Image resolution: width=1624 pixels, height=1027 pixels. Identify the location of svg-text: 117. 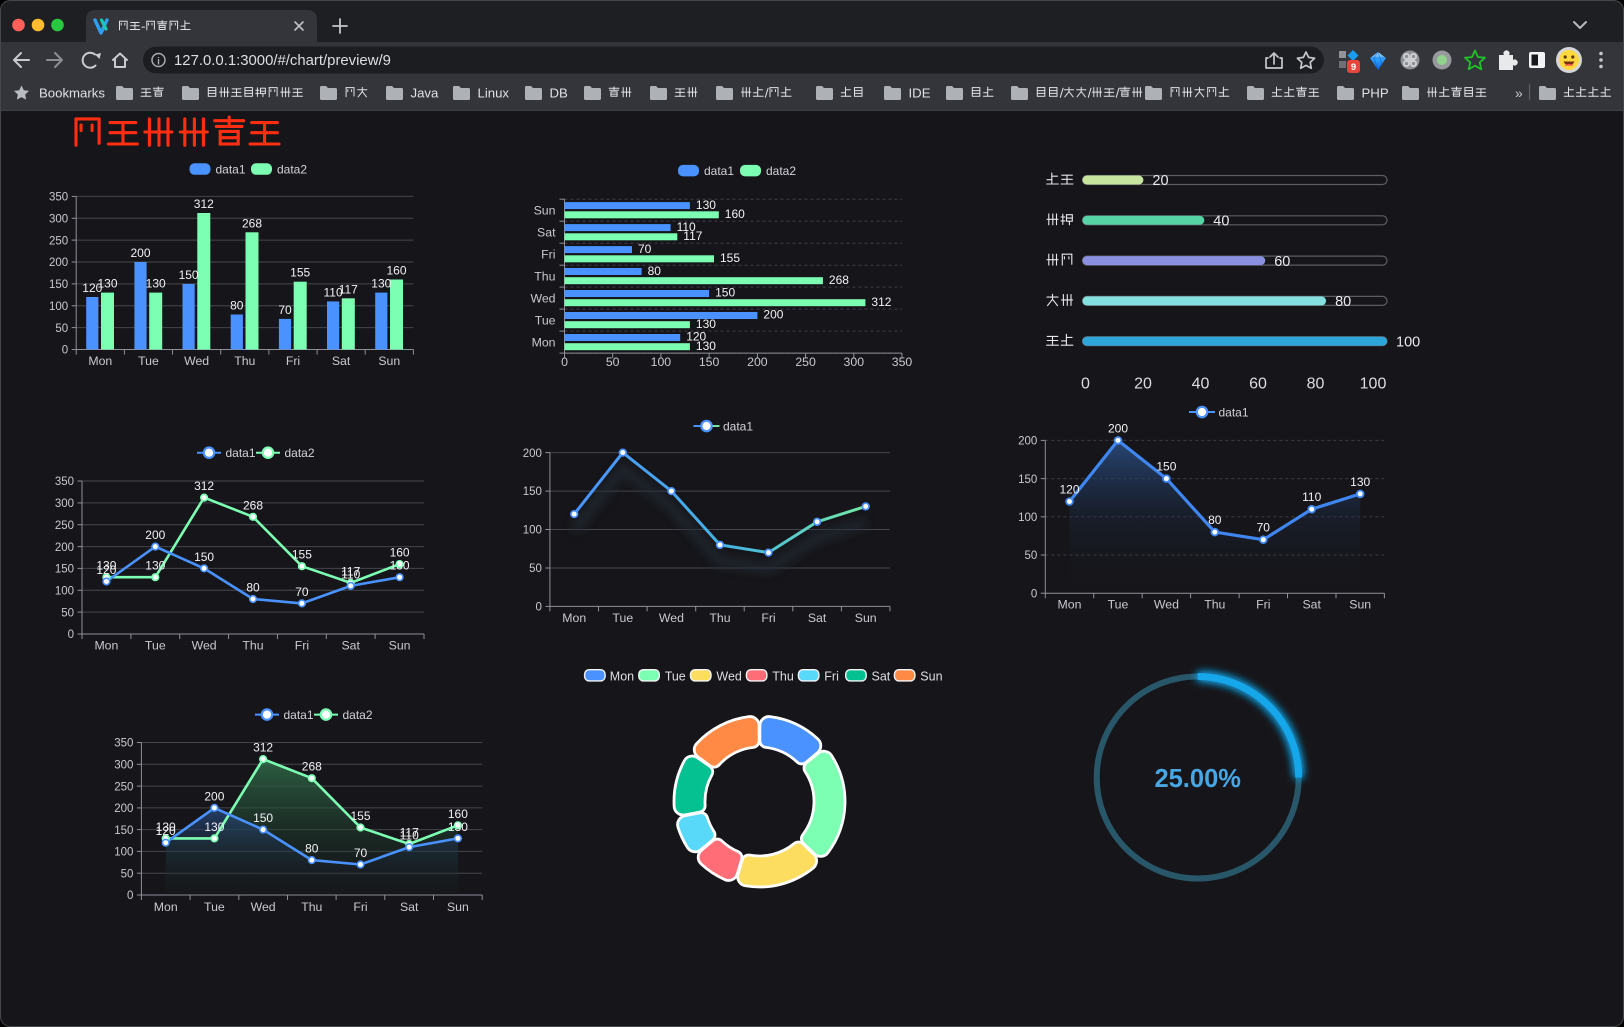
(350, 571).